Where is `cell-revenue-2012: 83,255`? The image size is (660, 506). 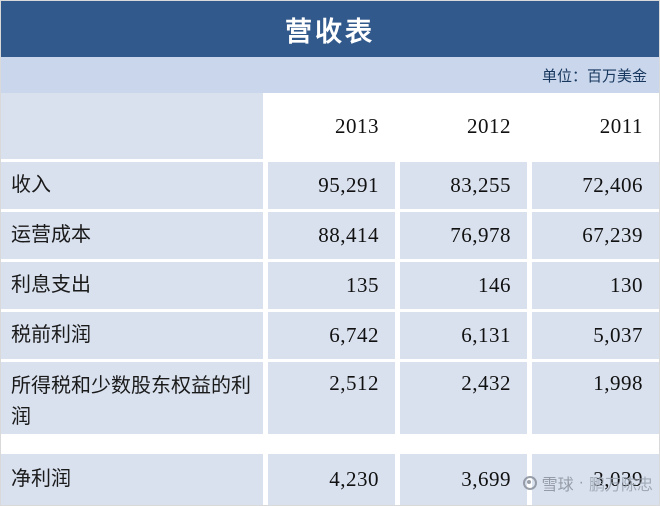 cell-revenue-2012: 83,255 is located at coordinates (463, 185).